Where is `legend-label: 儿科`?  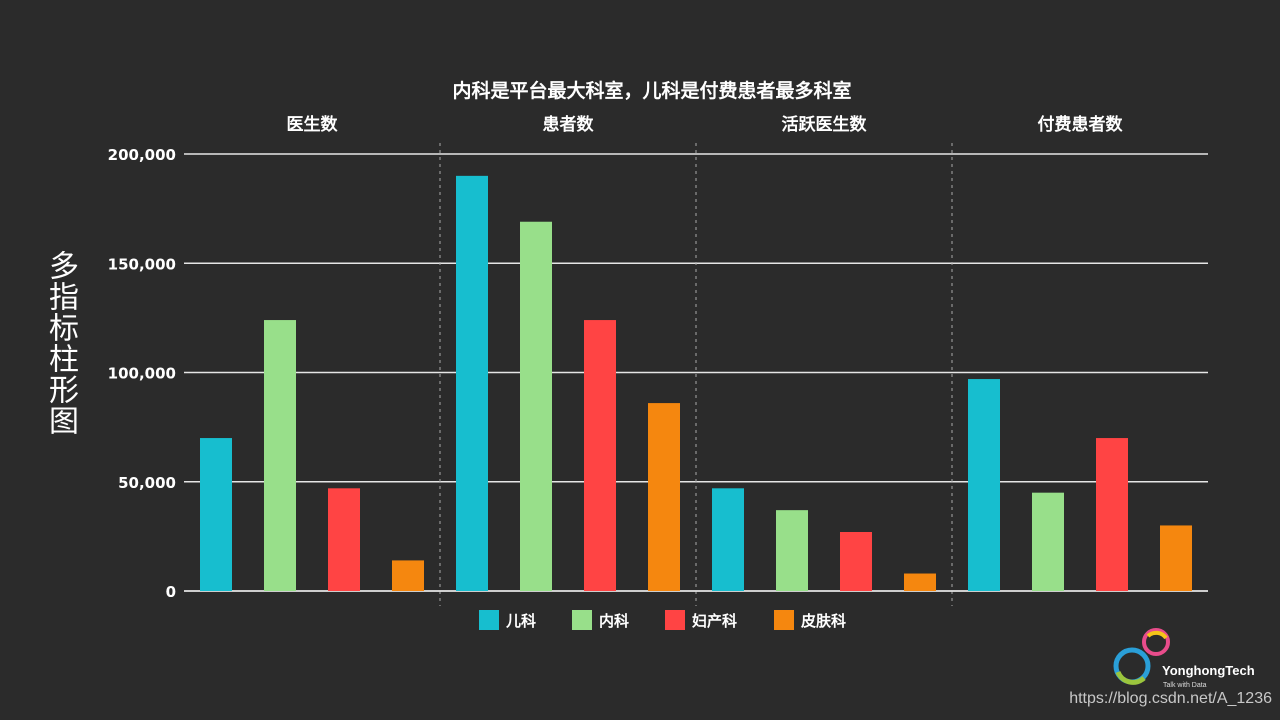
legend-label: 儿科 is located at coordinates (520, 621).